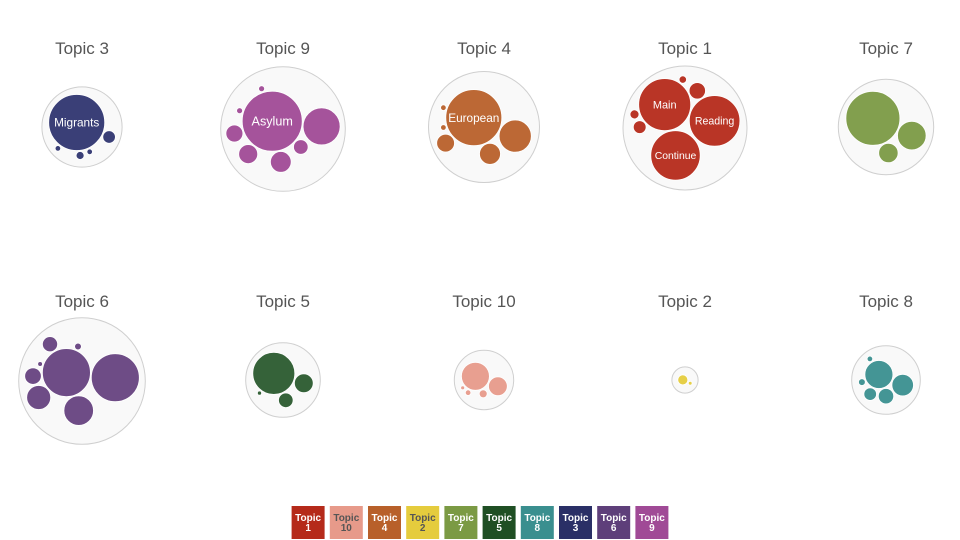 The width and height of the screenshot is (960, 540). What do you see at coordinates (576, 528) in the screenshot?
I see `legend-number: 3` at bounding box center [576, 528].